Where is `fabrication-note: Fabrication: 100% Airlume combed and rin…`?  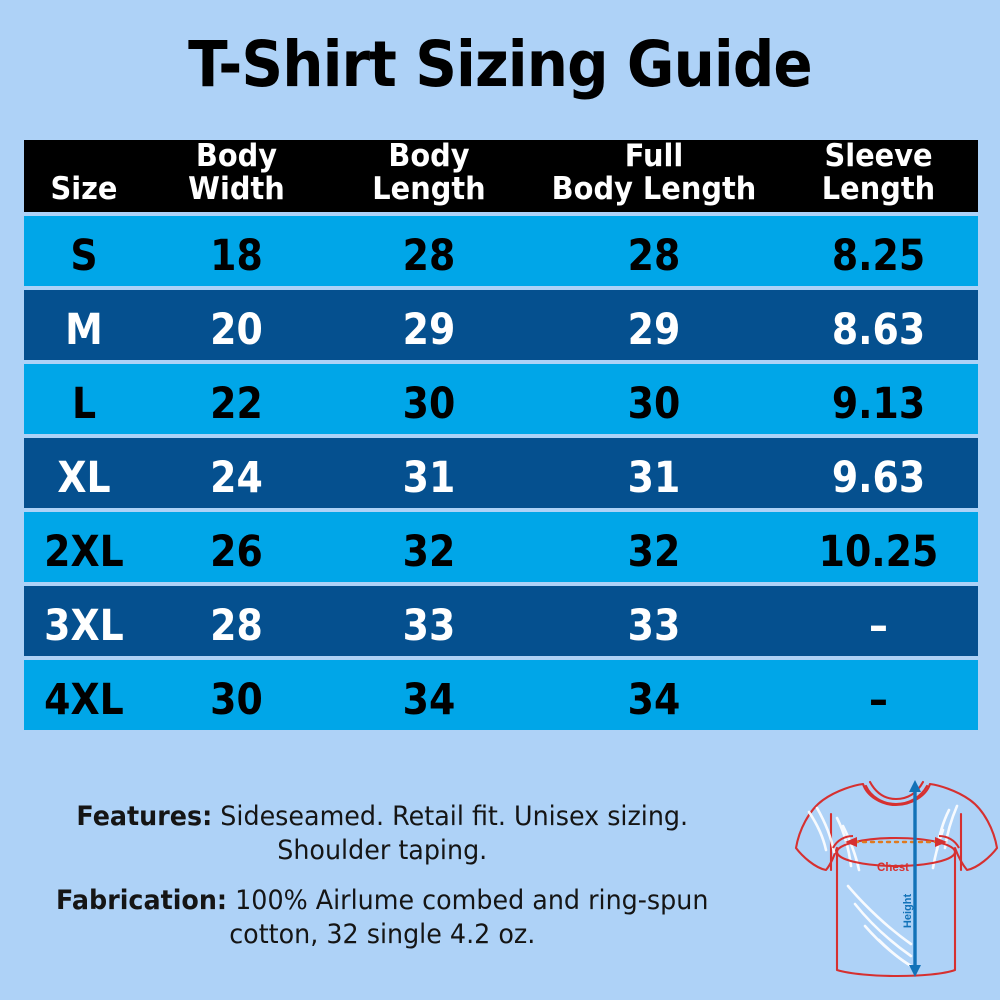 fabrication-note: Fabrication: 100% Airlume combed and rin… is located at coordinates (382, 918).